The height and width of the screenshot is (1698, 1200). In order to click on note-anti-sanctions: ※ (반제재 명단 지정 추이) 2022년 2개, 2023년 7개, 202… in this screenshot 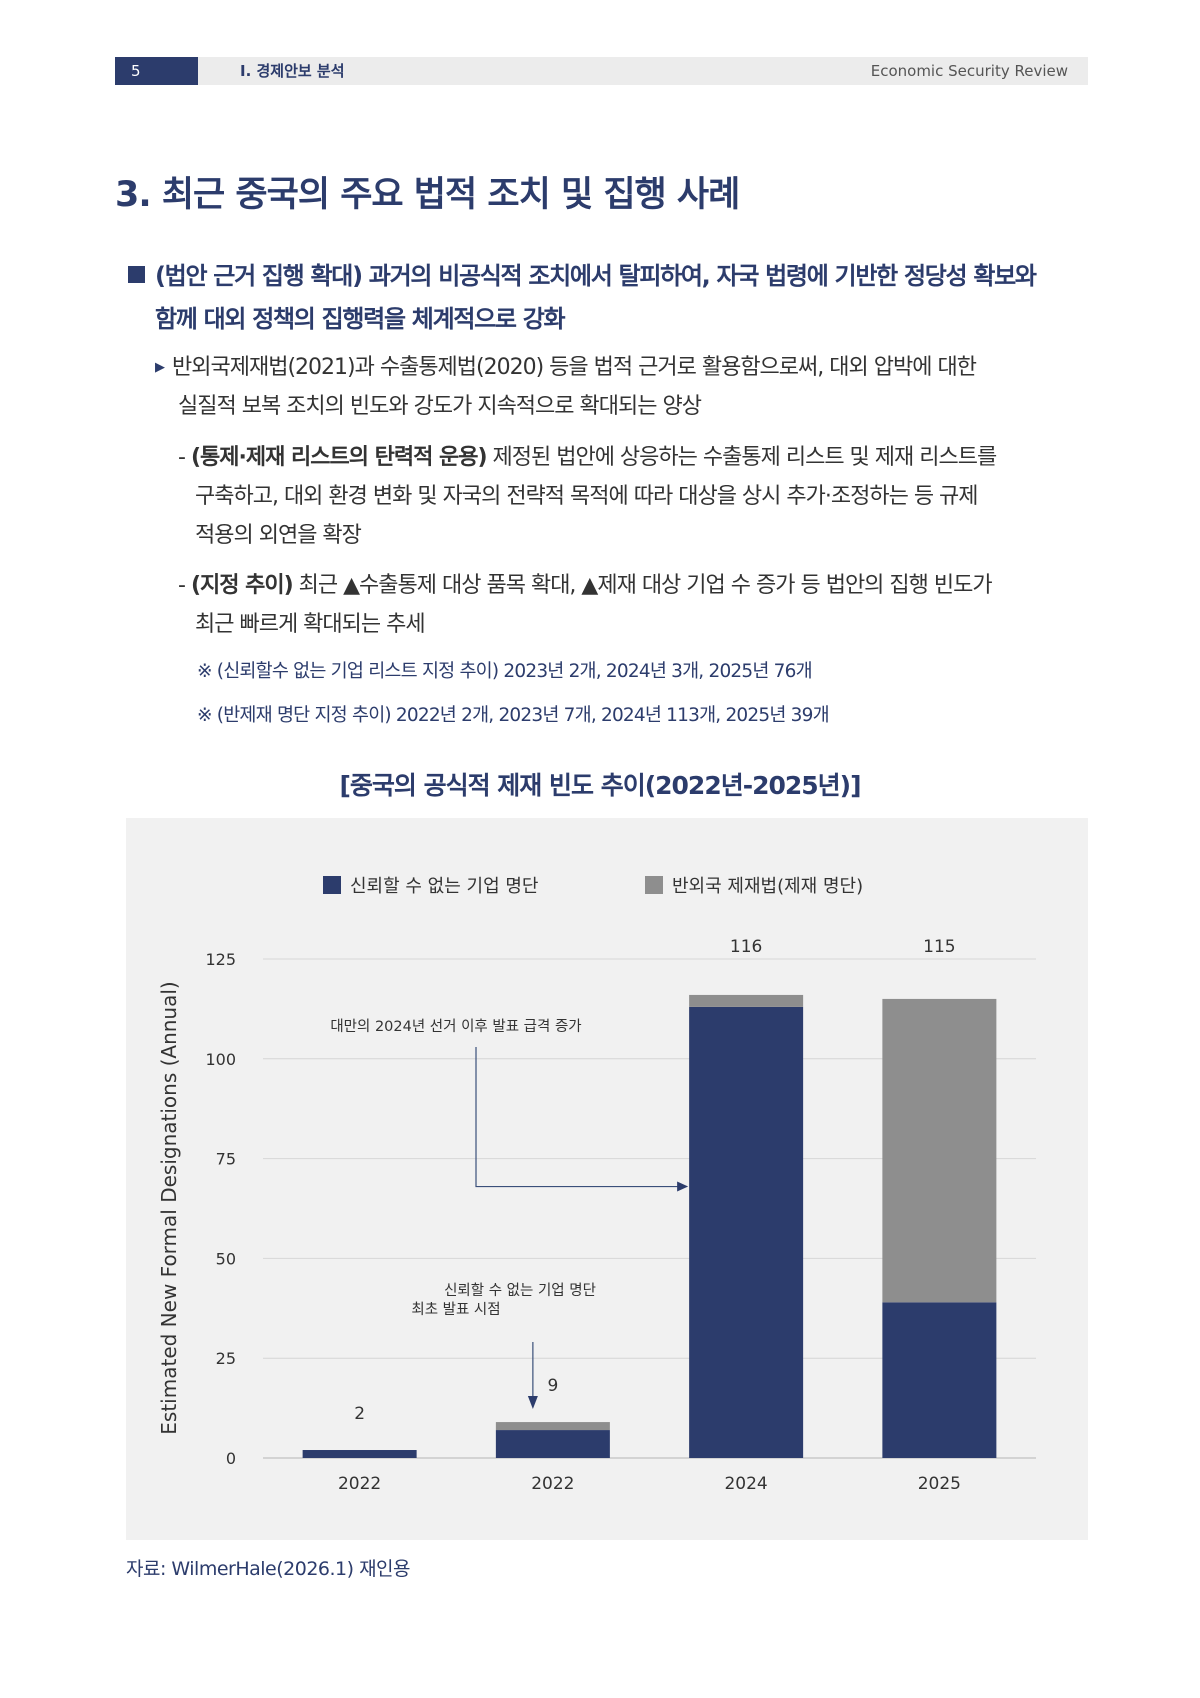, I will do `click(513, 715)`.